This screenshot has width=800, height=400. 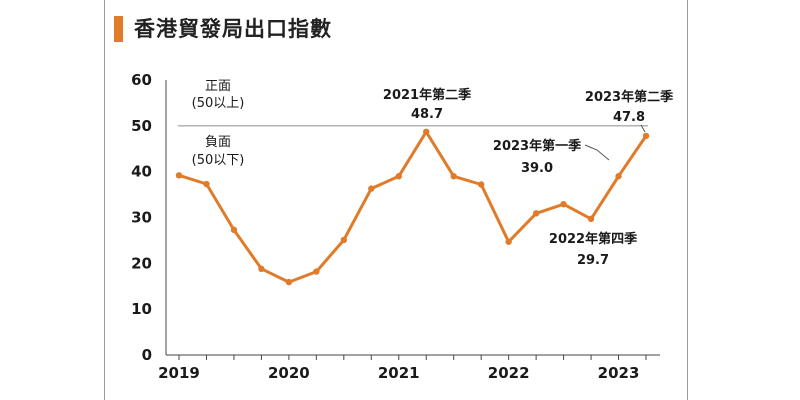 I want to click on annotation-label: 2022年第四季, so click(x=593, y=239).